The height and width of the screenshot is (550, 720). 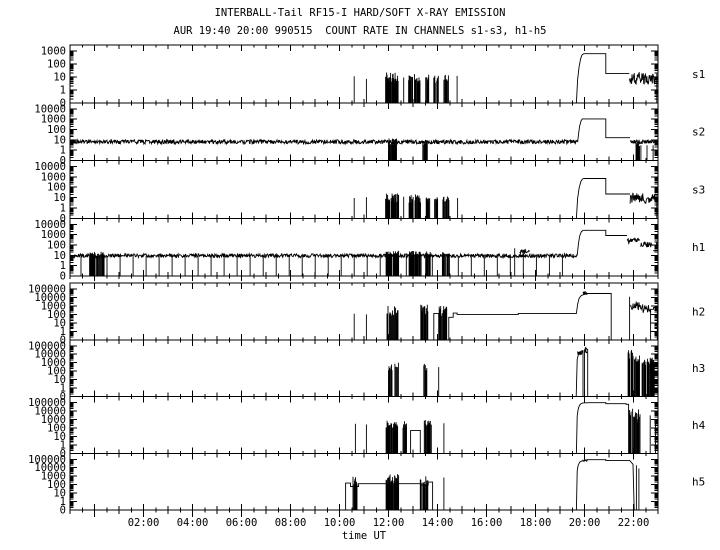 What do you see at coordinates (505, 428) in the screenshot?
I see `trace-h4` at bounding box center [505, 428].